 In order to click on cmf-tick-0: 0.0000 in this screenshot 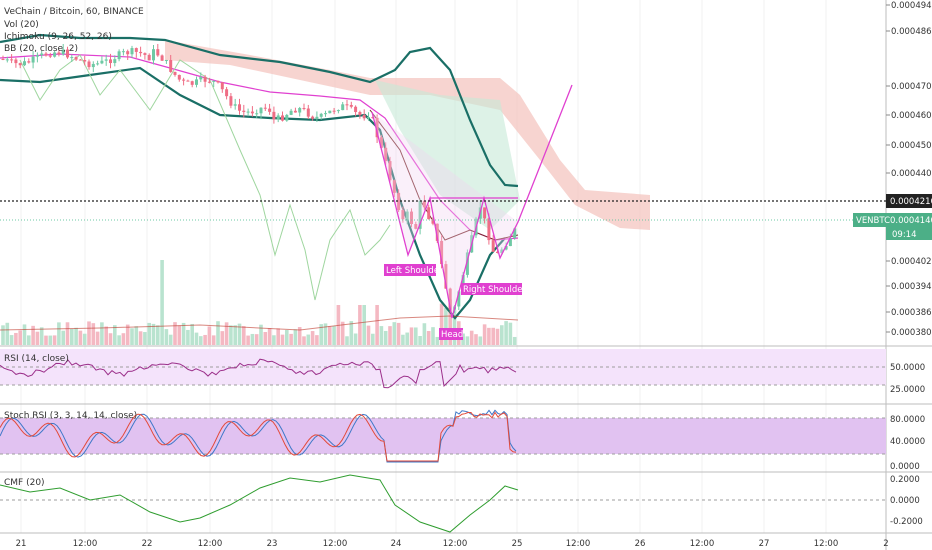, I will do `click(905, 501)`.